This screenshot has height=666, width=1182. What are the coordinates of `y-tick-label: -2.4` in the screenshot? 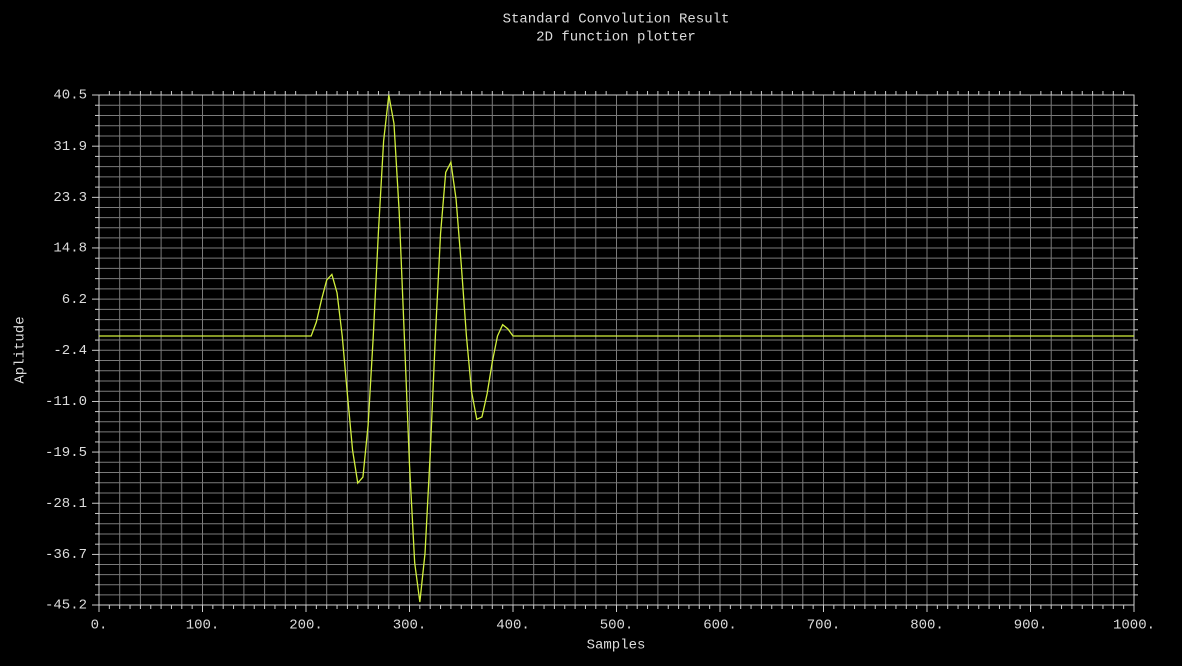 It's located at (70, 351).